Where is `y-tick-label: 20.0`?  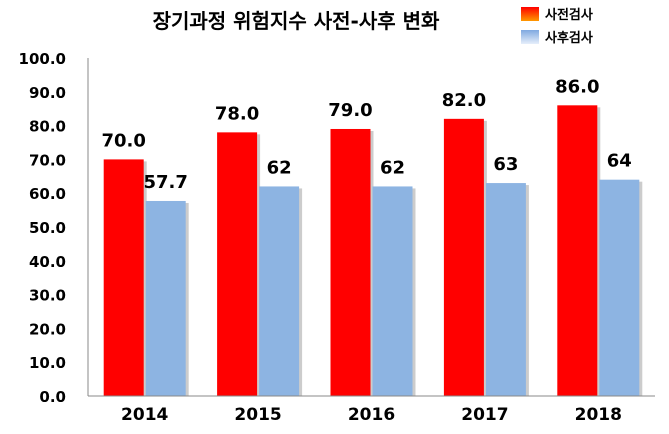
y-tick-label: 20.0 is located at coordinates (47, 329).